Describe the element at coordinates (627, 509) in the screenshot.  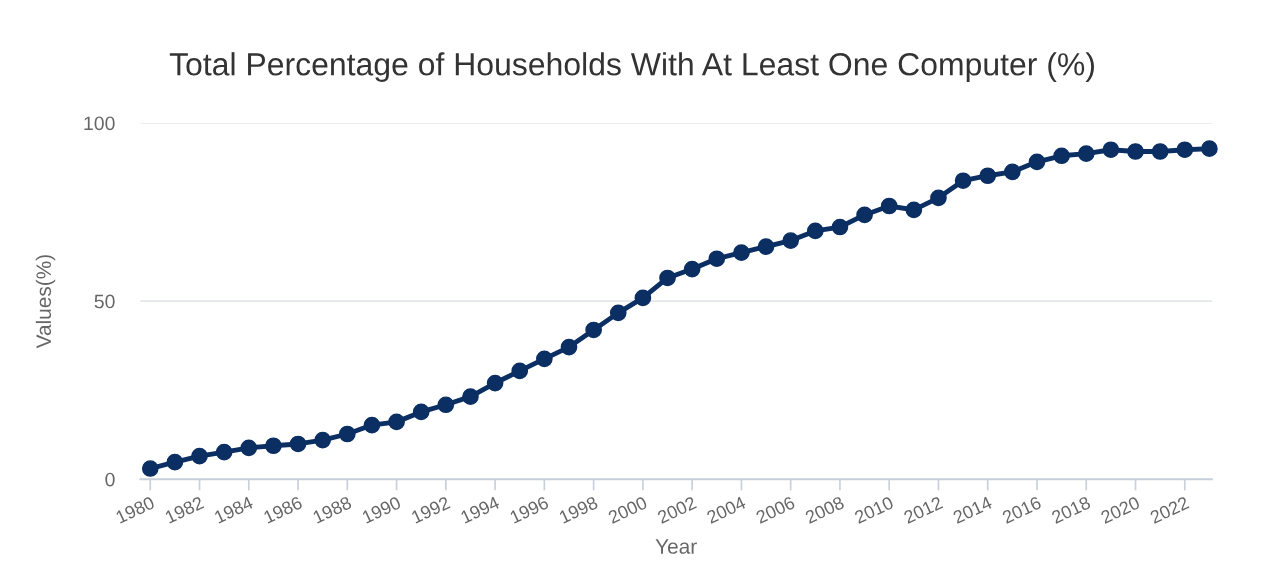
I see `x-tick-label: 2000` at that location.